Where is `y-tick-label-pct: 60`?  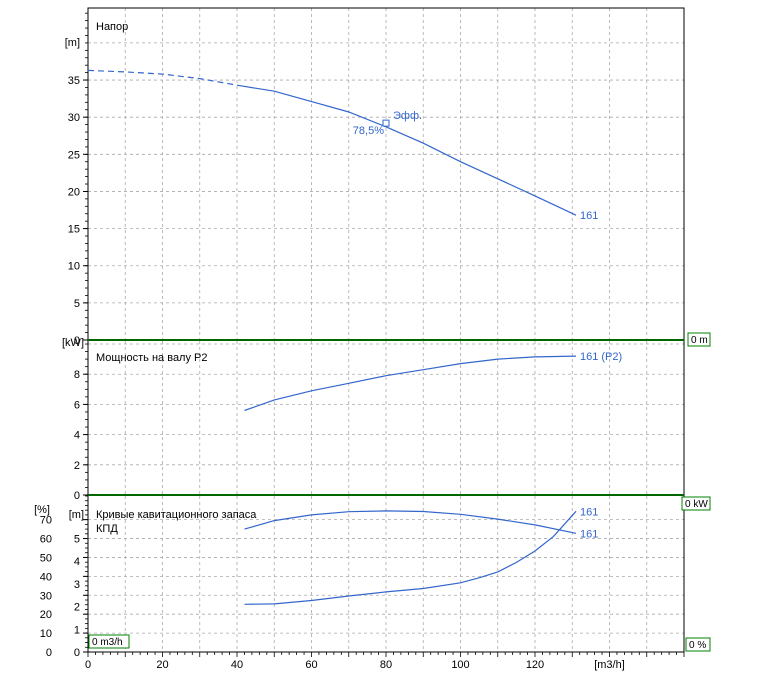
y-tick-label-pct: 60 is located at coordinates (46, 540).